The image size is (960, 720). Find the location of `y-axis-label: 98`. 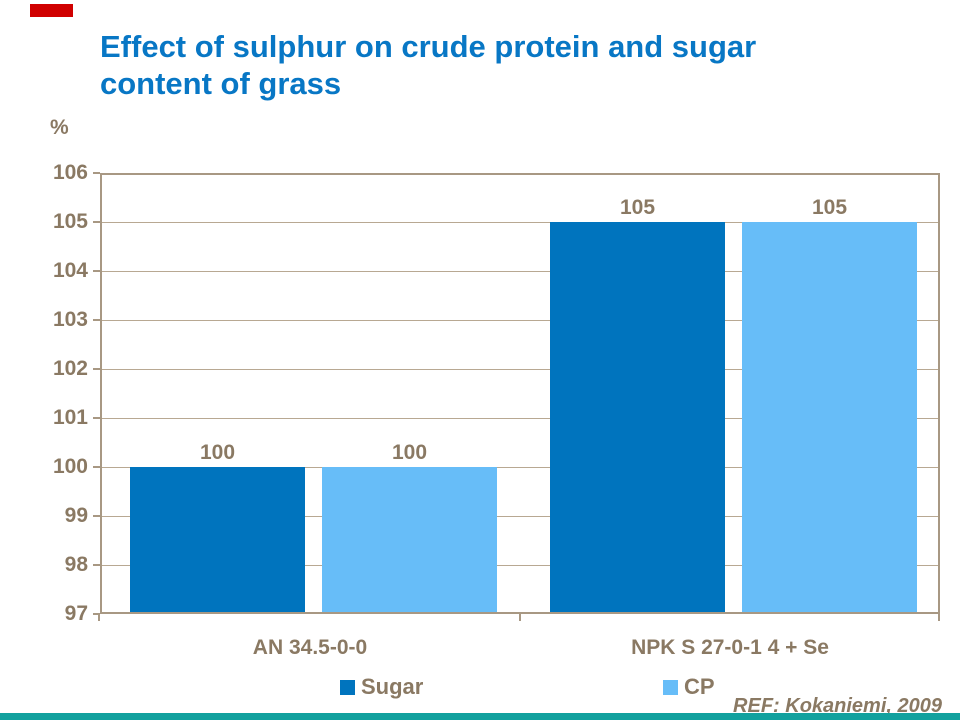

y-axis-label: 98 is located at coordinates (76, 564).